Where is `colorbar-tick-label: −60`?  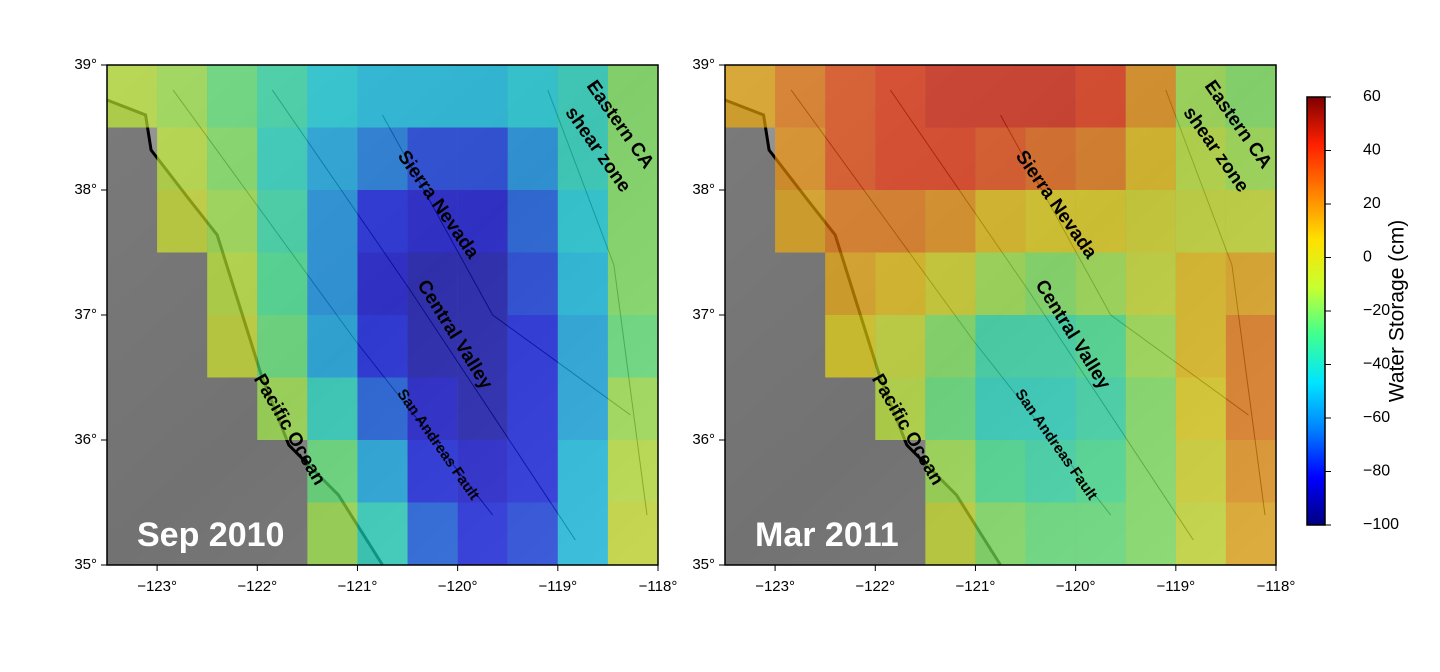
colorbar-tick-label: −60 is located at coordinates (1376, 417).